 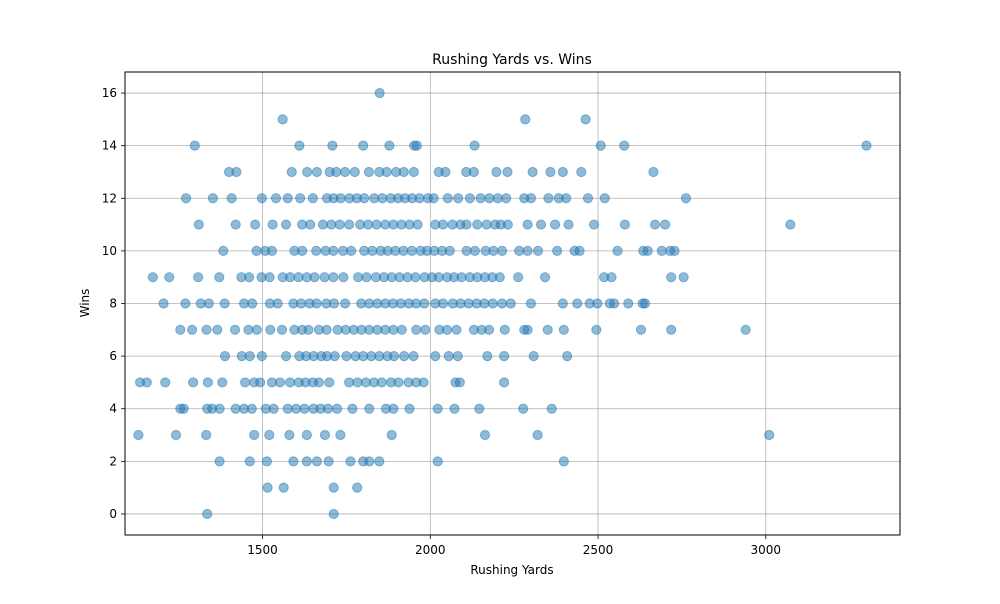 What do you see at coordinates (85, 303) in the screenshot?
I see `y-axis-label: Wins` at bounding box center [85, 303].